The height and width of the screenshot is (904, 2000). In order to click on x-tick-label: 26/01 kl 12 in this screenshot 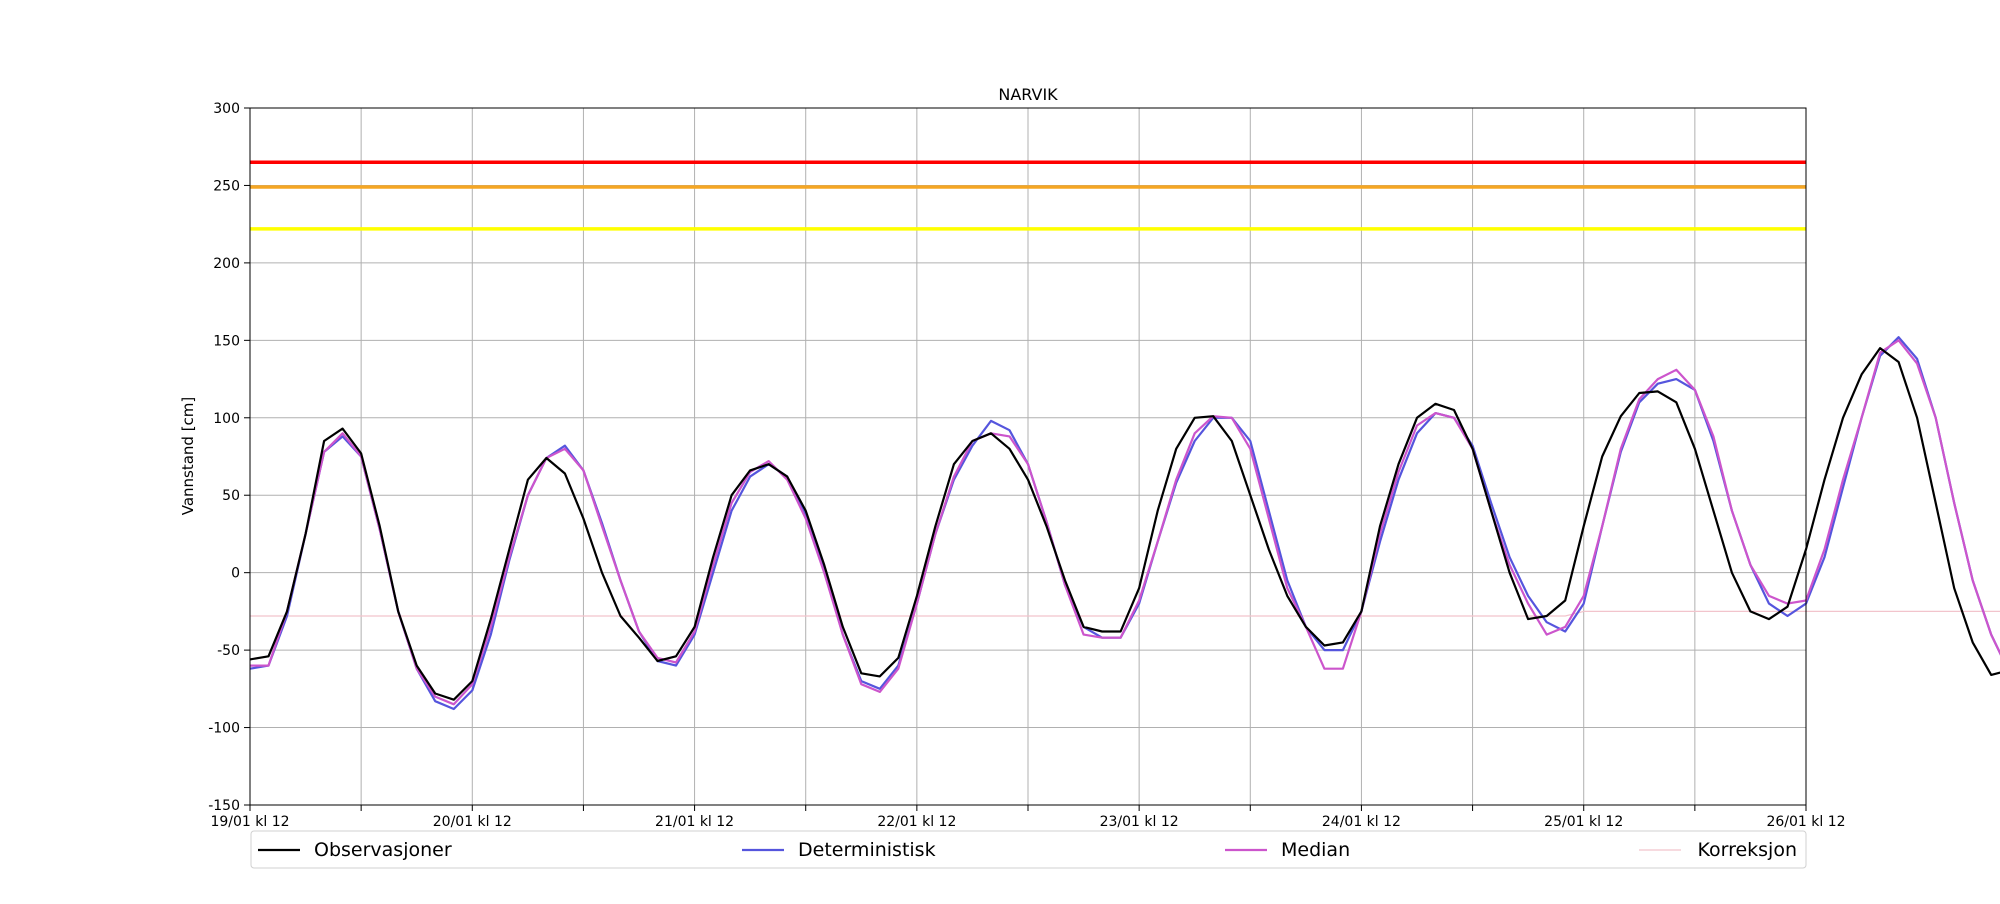, I will do `click(1805, 822)`.